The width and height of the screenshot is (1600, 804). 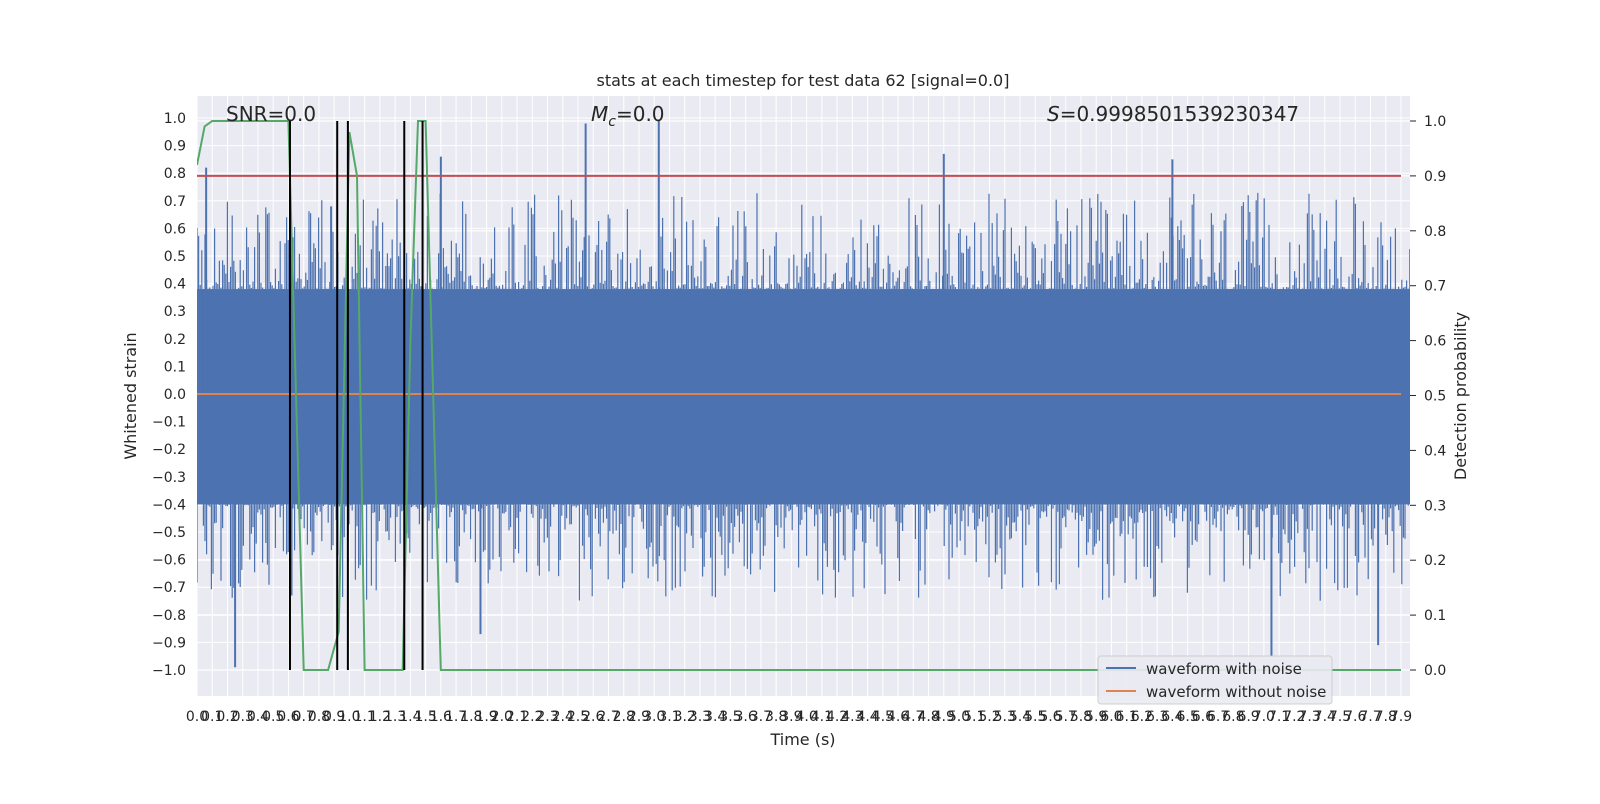 I want to click on x-tick-label: 1.7, so click(x=456, y=717).